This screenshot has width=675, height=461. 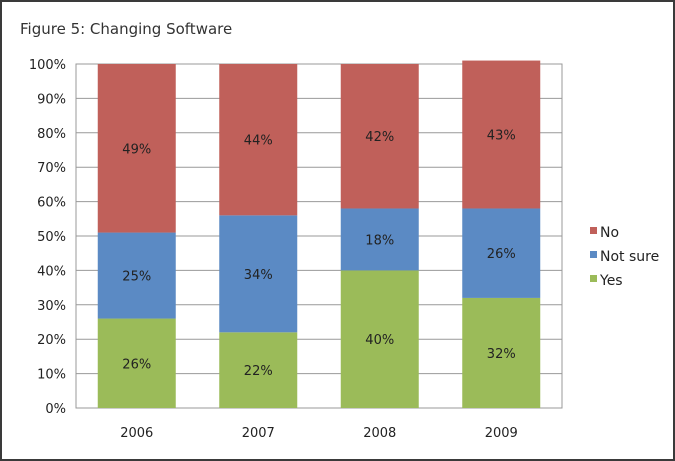 I want to click on data-label: 43%, so click(x=501, y=136).